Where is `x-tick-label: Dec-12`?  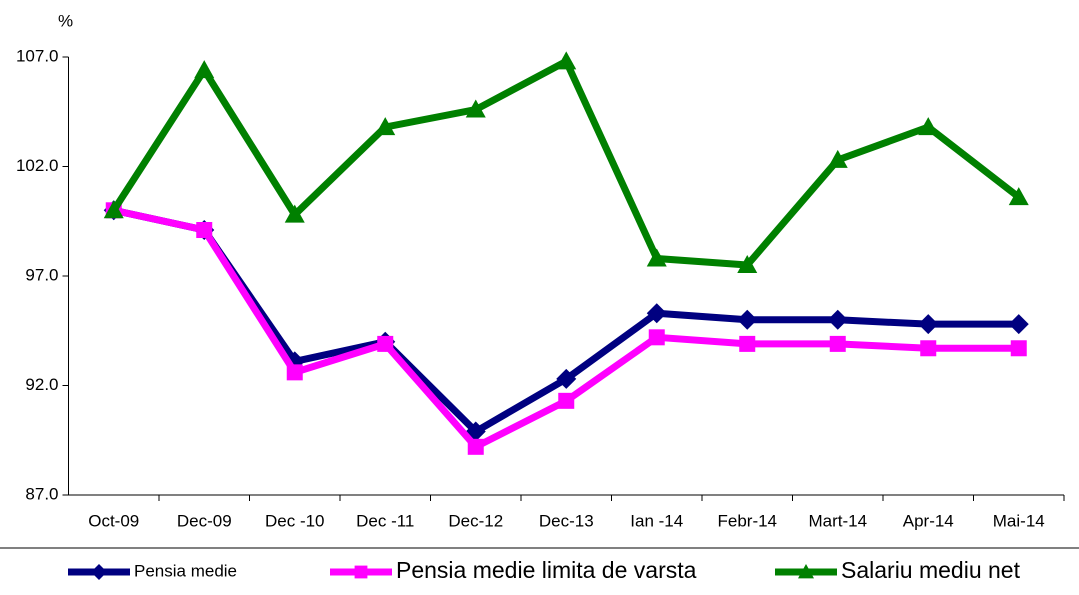
x-tick-label: Dec-12 is located at coordinates (475, 520).